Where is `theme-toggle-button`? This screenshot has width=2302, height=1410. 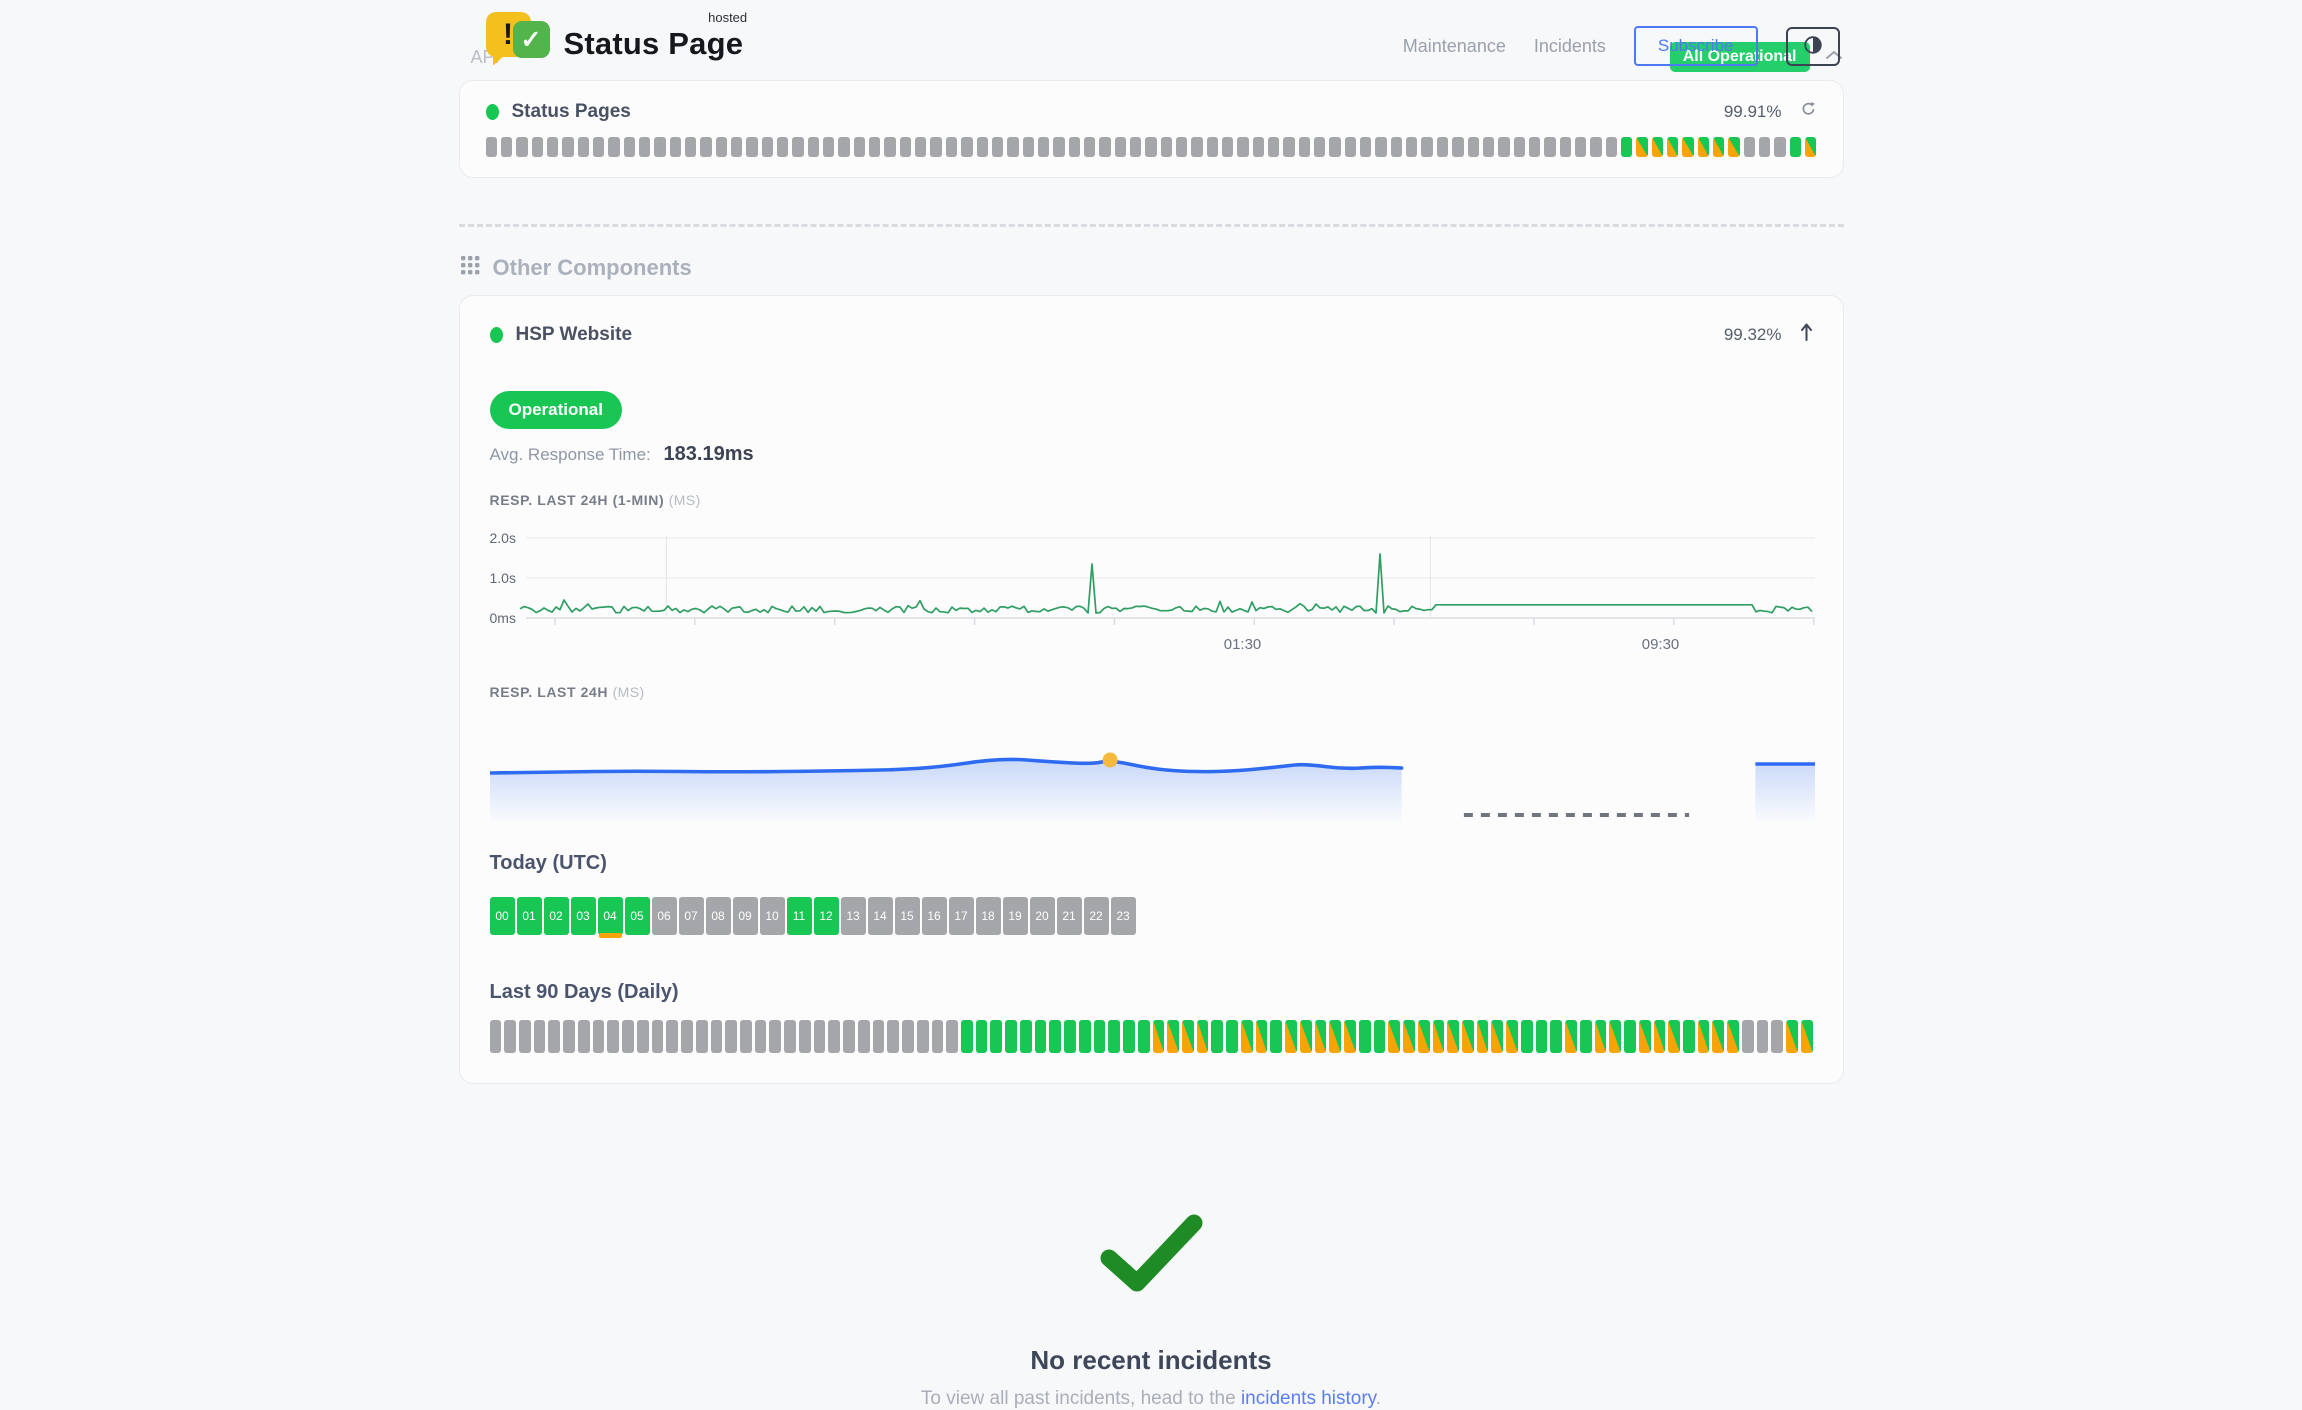
theme-toggle-button is located at coordinates (1812, 46).